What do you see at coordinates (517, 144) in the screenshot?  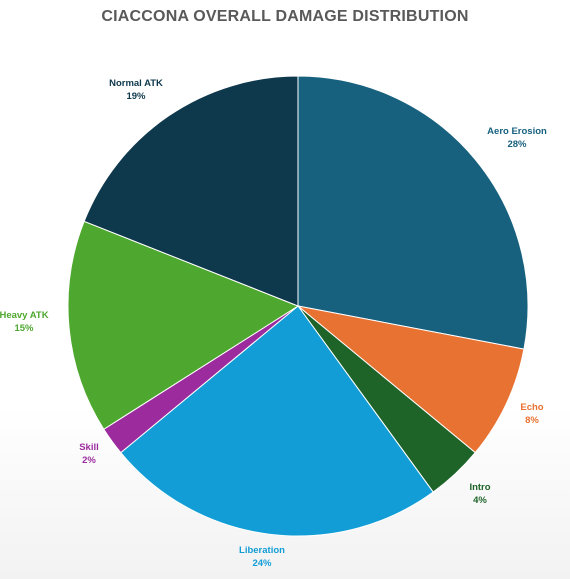 I see `label-aero-erosion-percent: 28%` at bounding box center [517, 144].